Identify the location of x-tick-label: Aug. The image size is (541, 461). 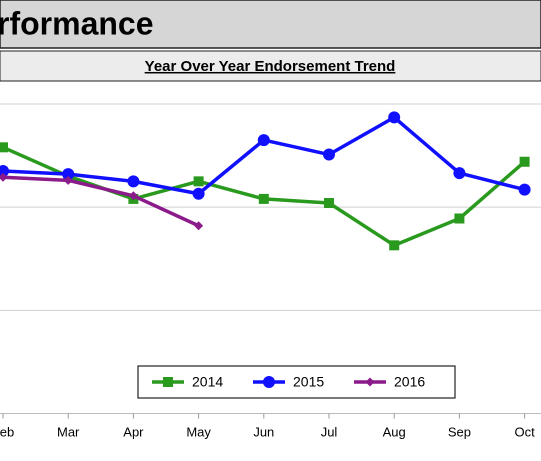
(394, 431).